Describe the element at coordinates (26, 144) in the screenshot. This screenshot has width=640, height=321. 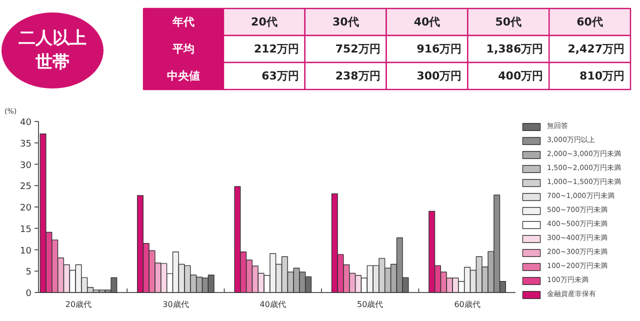
I see `y-tick-label: 35` at that location.